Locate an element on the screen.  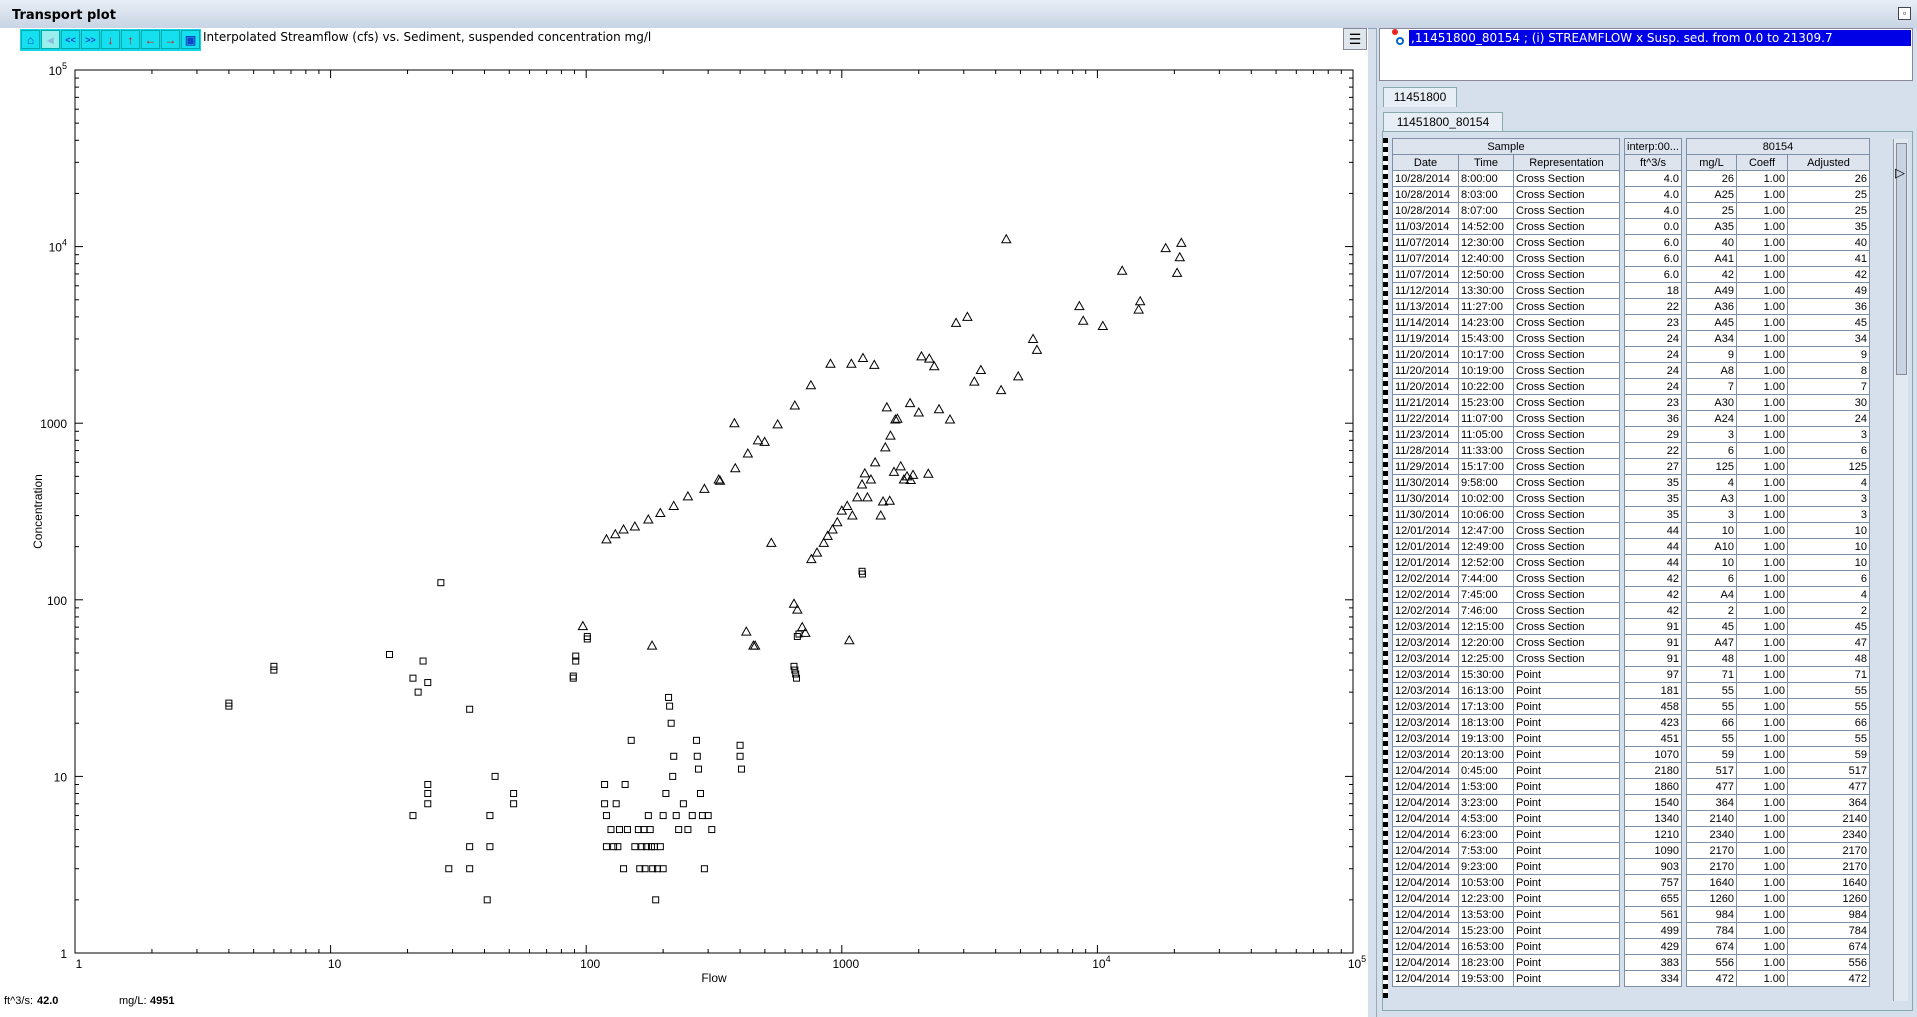
table-cell: 11/30/2014 is located at coordinates (1425, 482).